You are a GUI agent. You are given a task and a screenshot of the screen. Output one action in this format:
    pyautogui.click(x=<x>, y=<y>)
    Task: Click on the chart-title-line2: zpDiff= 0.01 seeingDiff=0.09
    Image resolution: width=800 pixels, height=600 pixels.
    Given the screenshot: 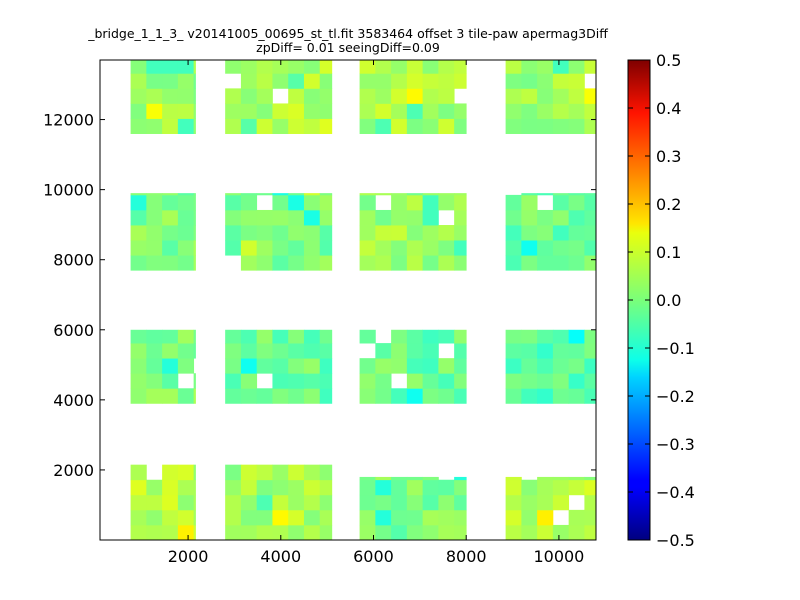 What is the action you would take?
    pyautogui.click(x=348, y=47)
    